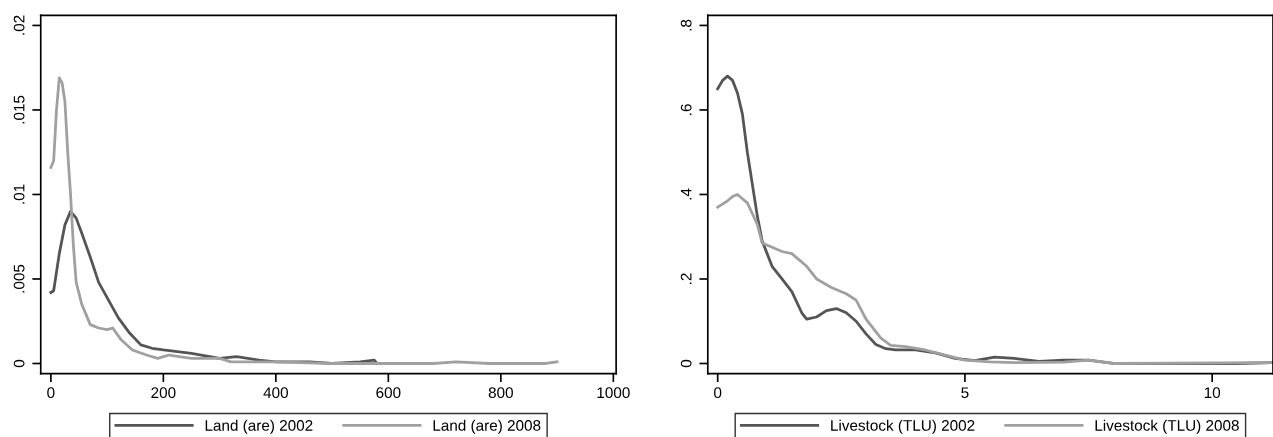  Describe the element at coordinates (163, 393) in the screenshot. I see `x-tick-label: 200` at that location.